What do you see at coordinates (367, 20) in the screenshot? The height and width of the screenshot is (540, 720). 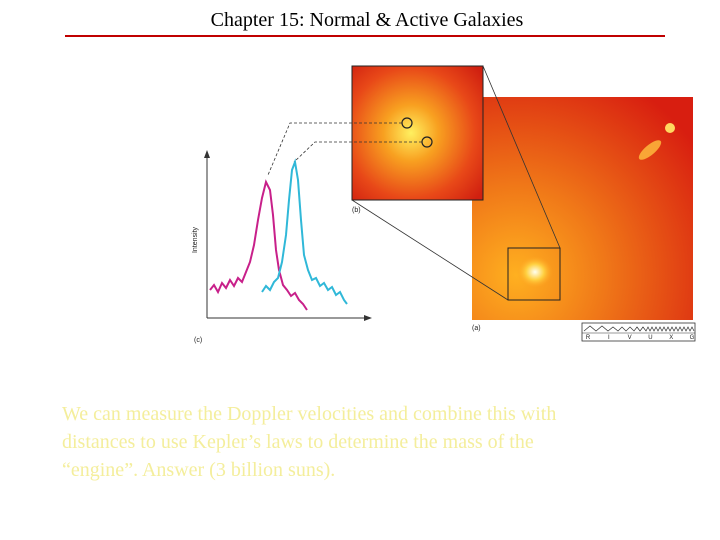 I see `slide-title: Chapter 15: Normal & Active Galaxies` at bounding box center [367, 20].